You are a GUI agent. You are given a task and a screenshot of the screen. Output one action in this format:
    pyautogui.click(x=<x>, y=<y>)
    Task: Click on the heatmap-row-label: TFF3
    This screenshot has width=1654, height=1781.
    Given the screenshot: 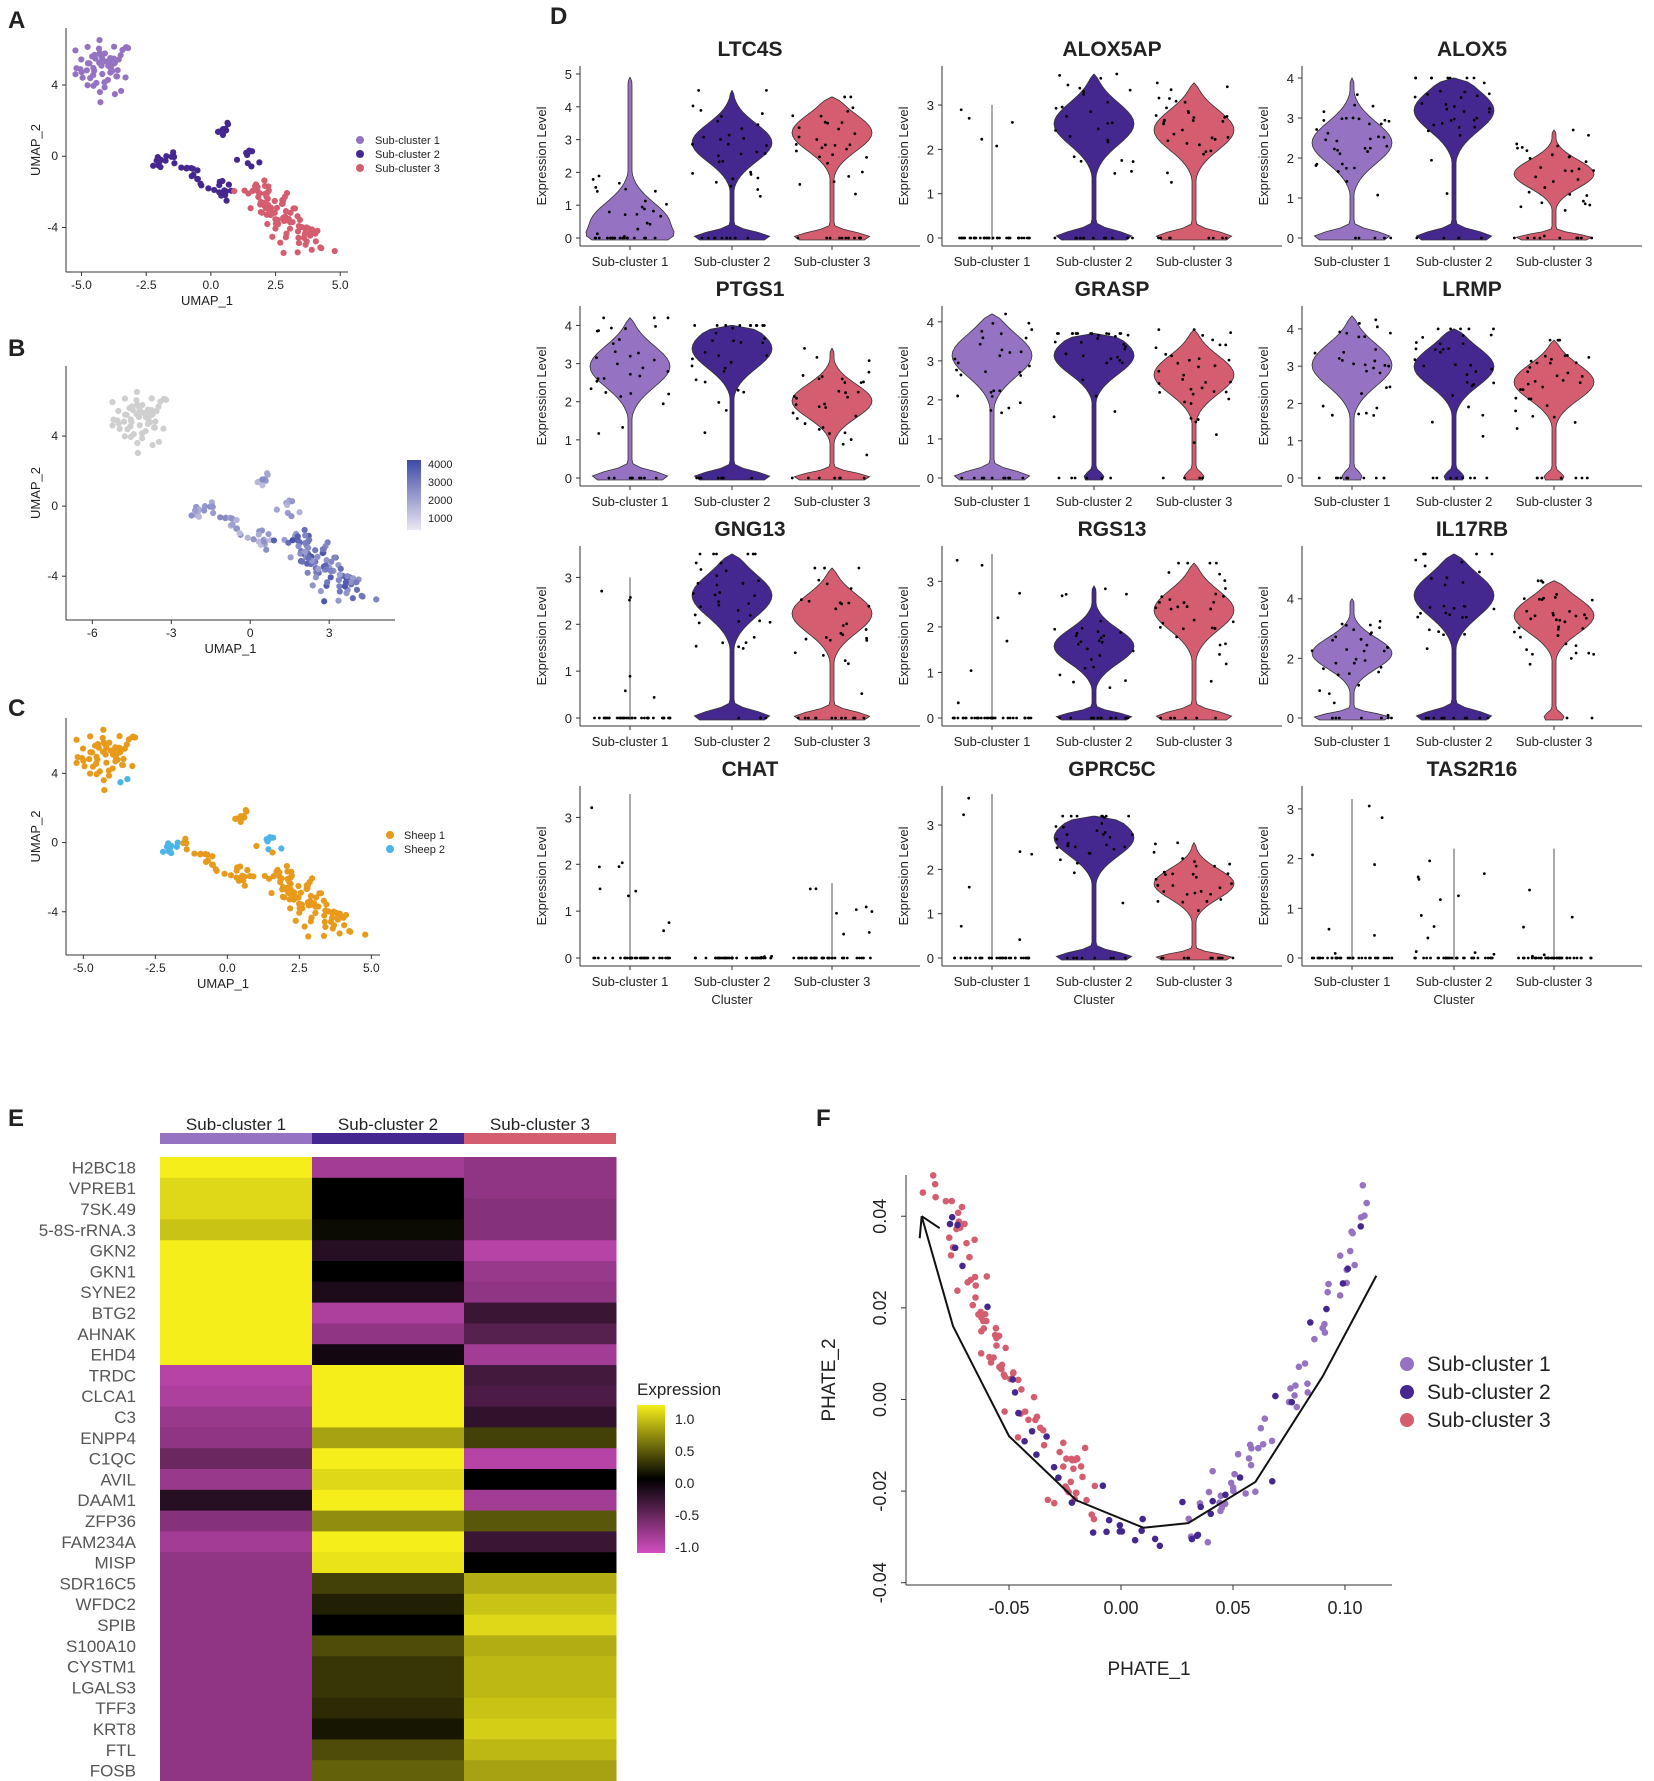 What is the action you would take?
    pyautogui.click(x=115, y=1708)
    